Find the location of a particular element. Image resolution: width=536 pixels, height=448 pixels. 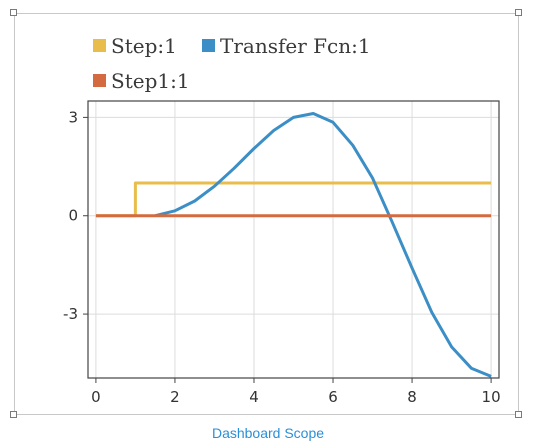

y-tick-label: 0 is located at coordinates (73, 216).